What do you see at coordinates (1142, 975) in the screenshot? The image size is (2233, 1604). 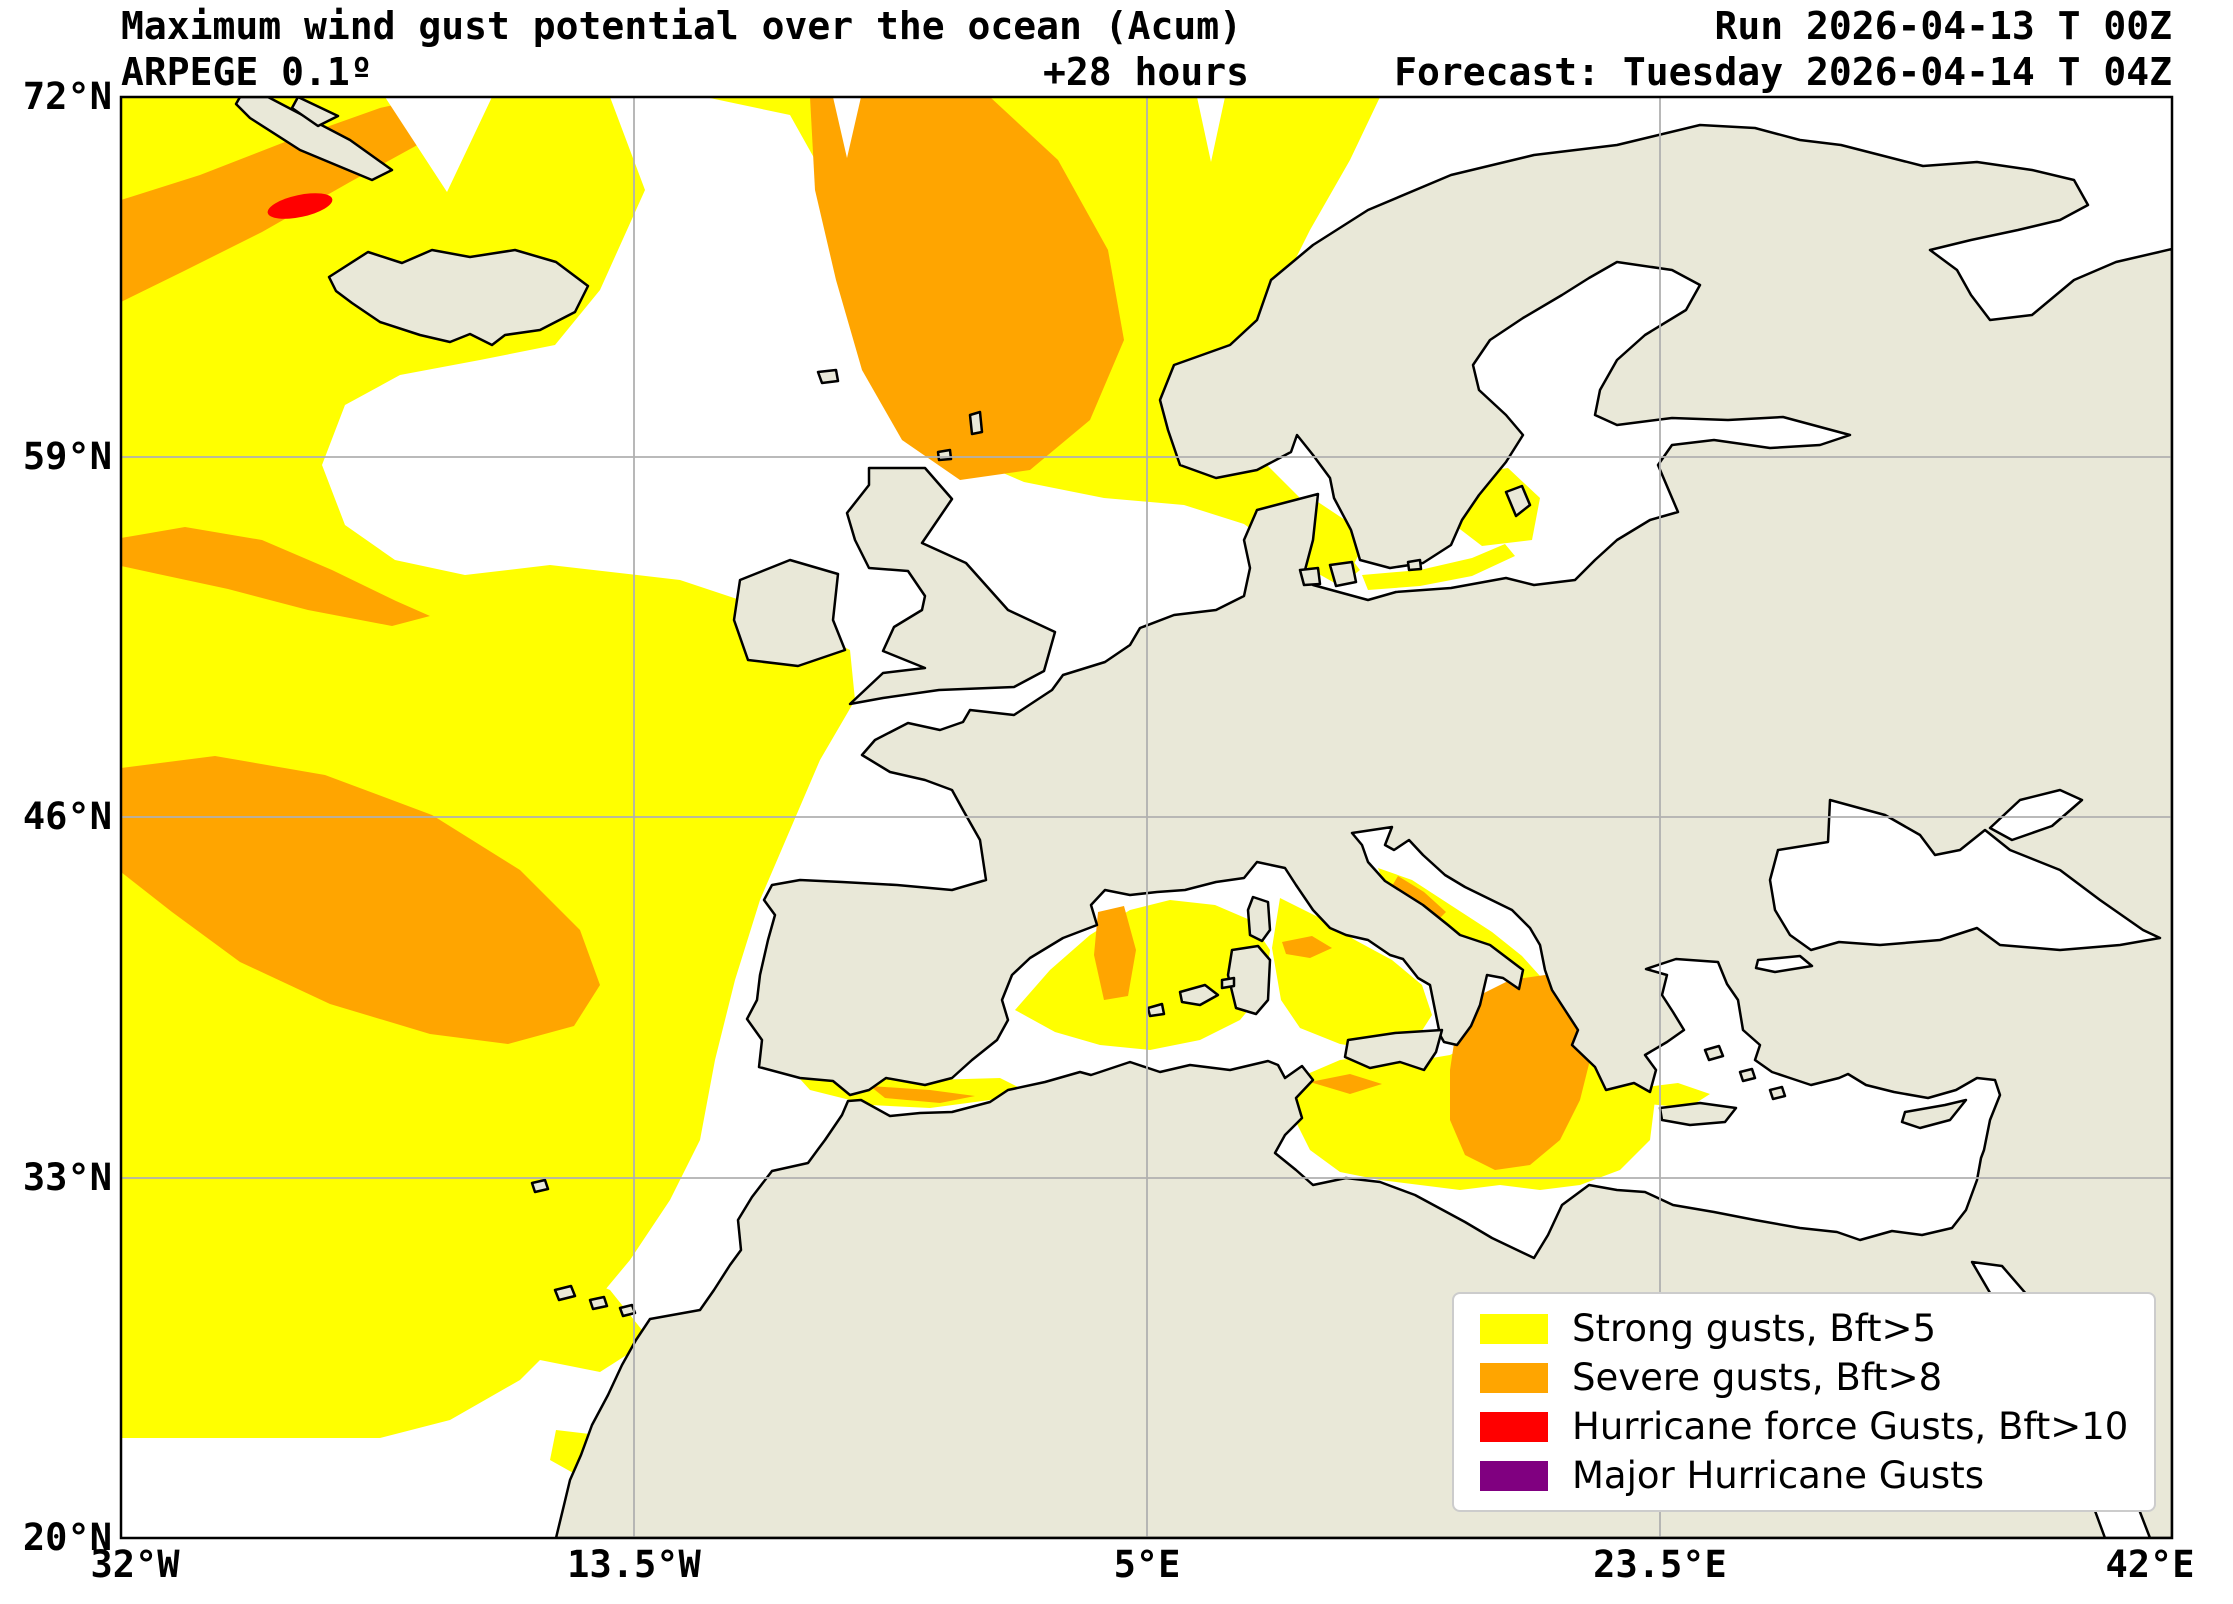 I see `gust-area-balearic` at bounding box center [1142, 975].